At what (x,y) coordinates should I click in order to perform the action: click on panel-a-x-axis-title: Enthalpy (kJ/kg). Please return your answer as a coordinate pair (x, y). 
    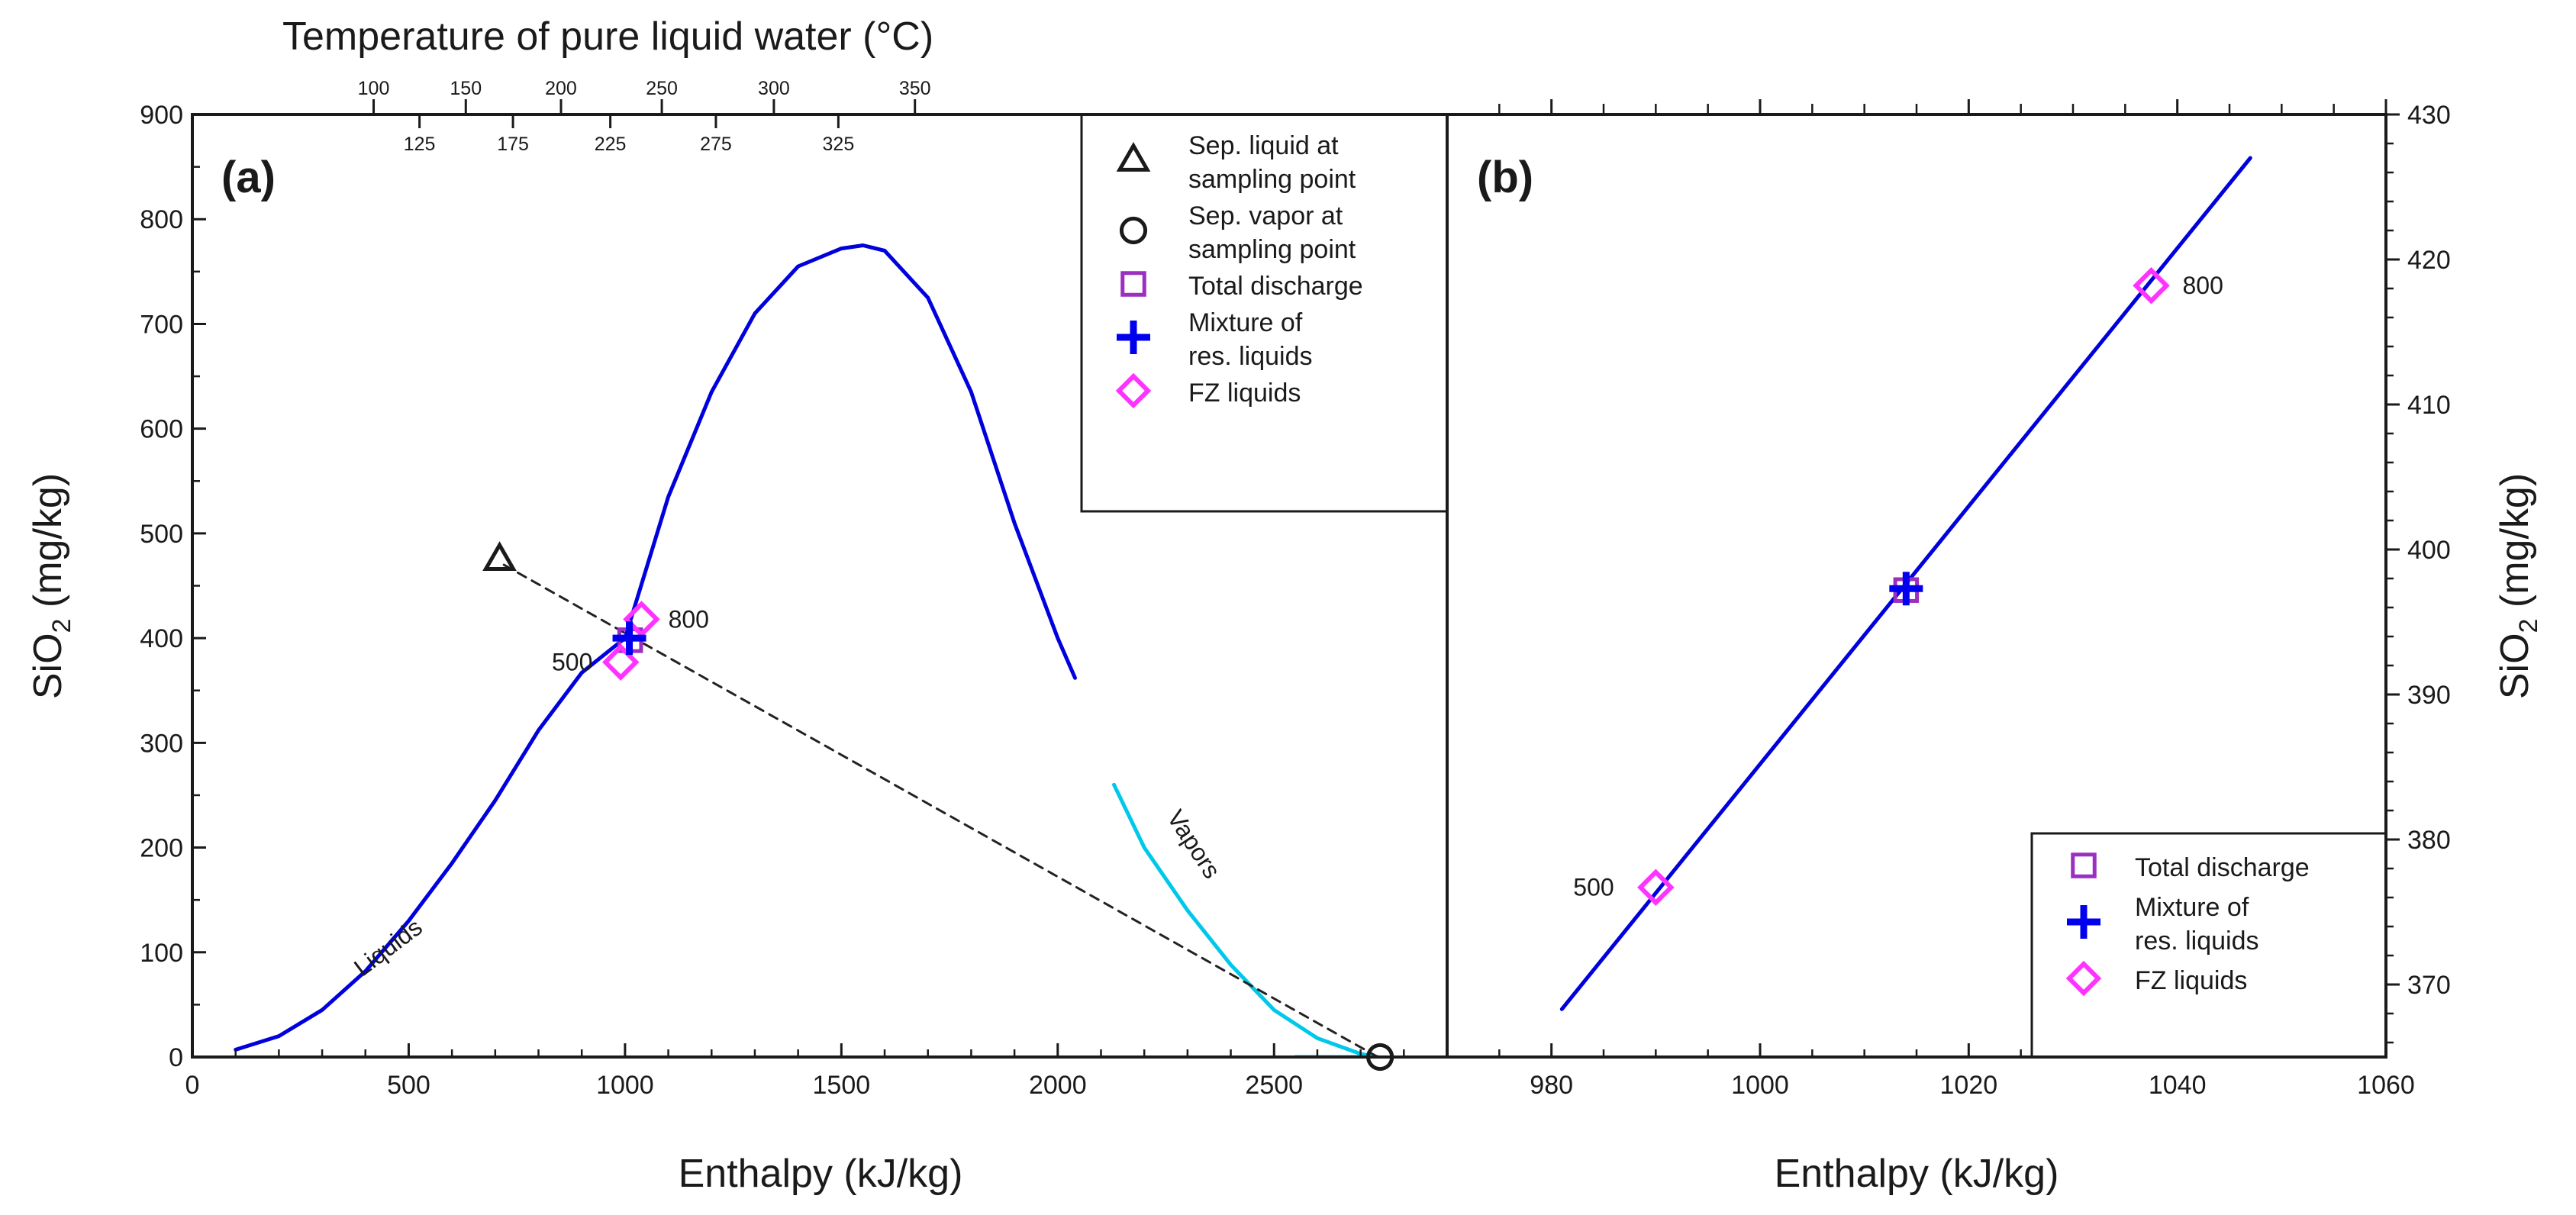
    Looking at the image, I should click on (821, 1174).